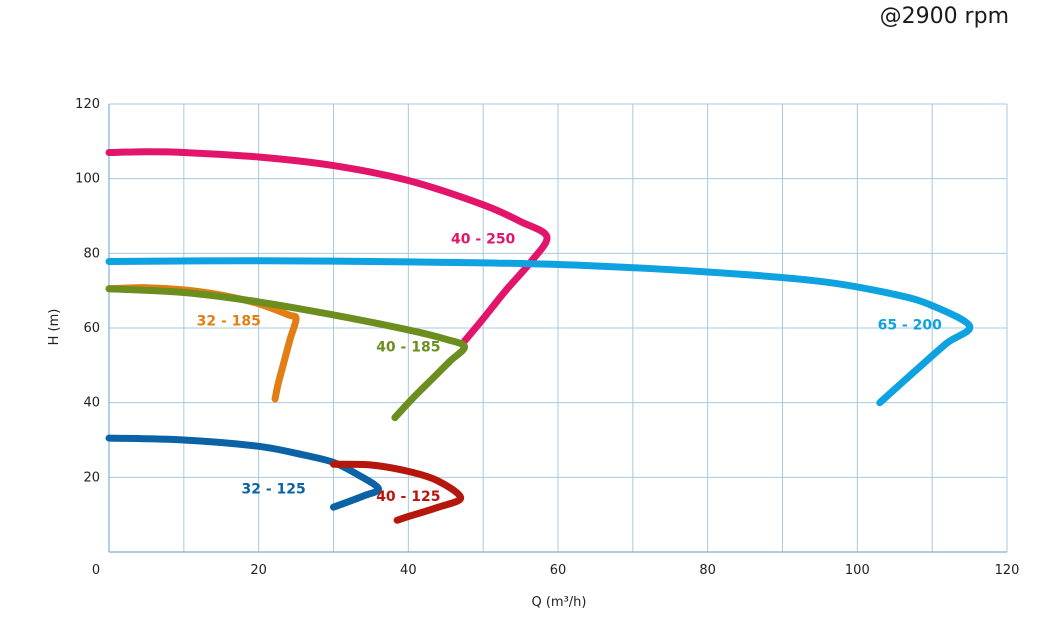  Describe the element at coordinates (558, 602) in the screenshot. I see `x-axis-title: Q (m³/h)` at that location.